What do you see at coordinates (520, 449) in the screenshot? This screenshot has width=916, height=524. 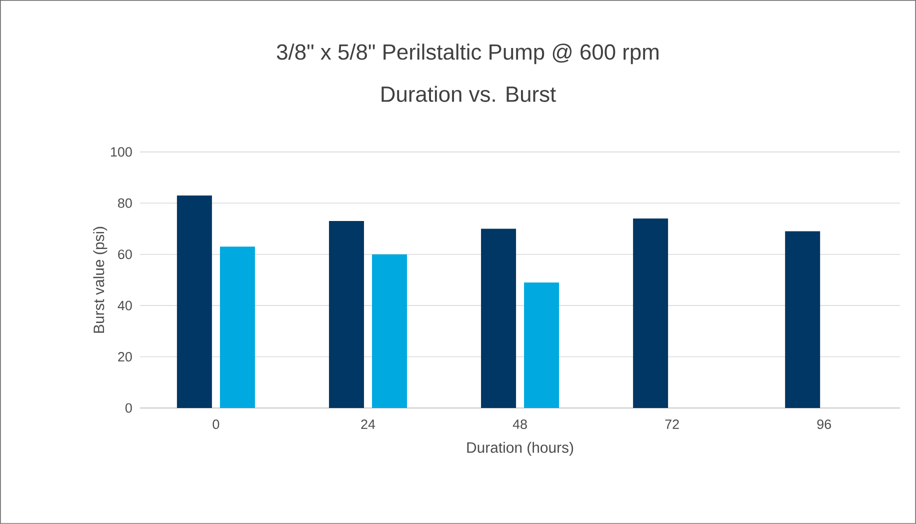 I see `x-axis-title: Duration (hours)` at bounding box center [520, 449].